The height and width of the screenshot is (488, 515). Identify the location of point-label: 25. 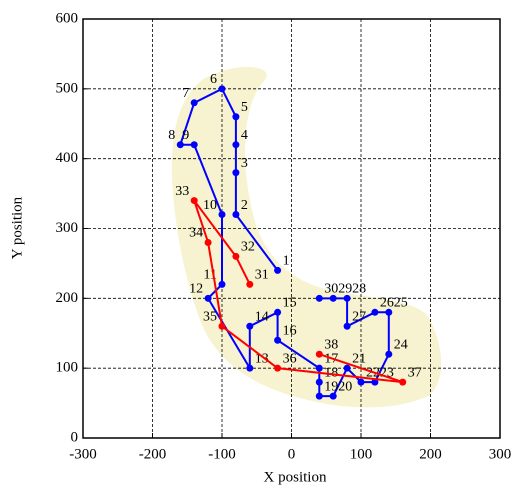
(401, 303).